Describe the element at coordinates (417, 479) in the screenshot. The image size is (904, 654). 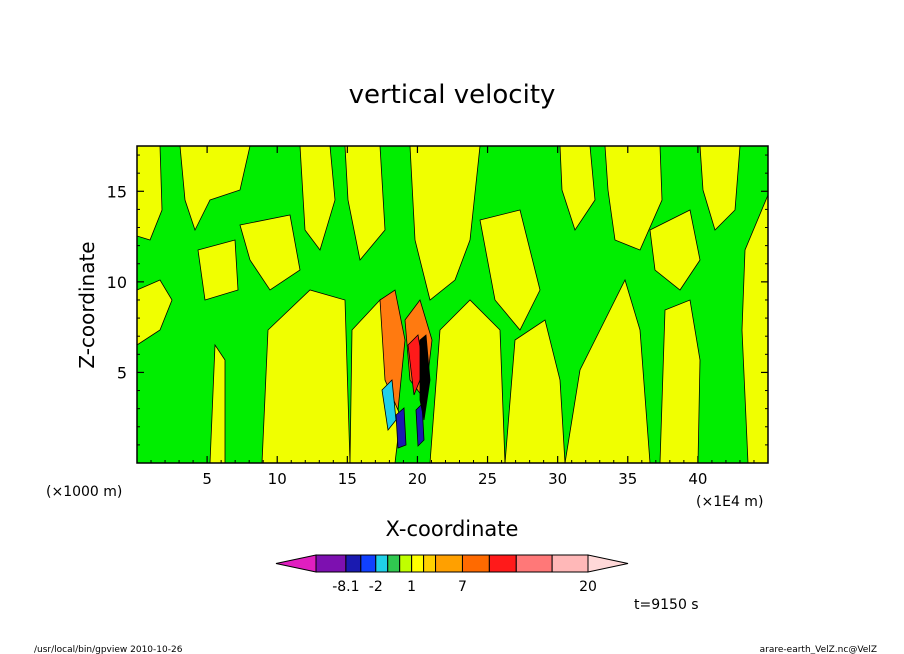
I see `x-tick-label: 20` at that location.